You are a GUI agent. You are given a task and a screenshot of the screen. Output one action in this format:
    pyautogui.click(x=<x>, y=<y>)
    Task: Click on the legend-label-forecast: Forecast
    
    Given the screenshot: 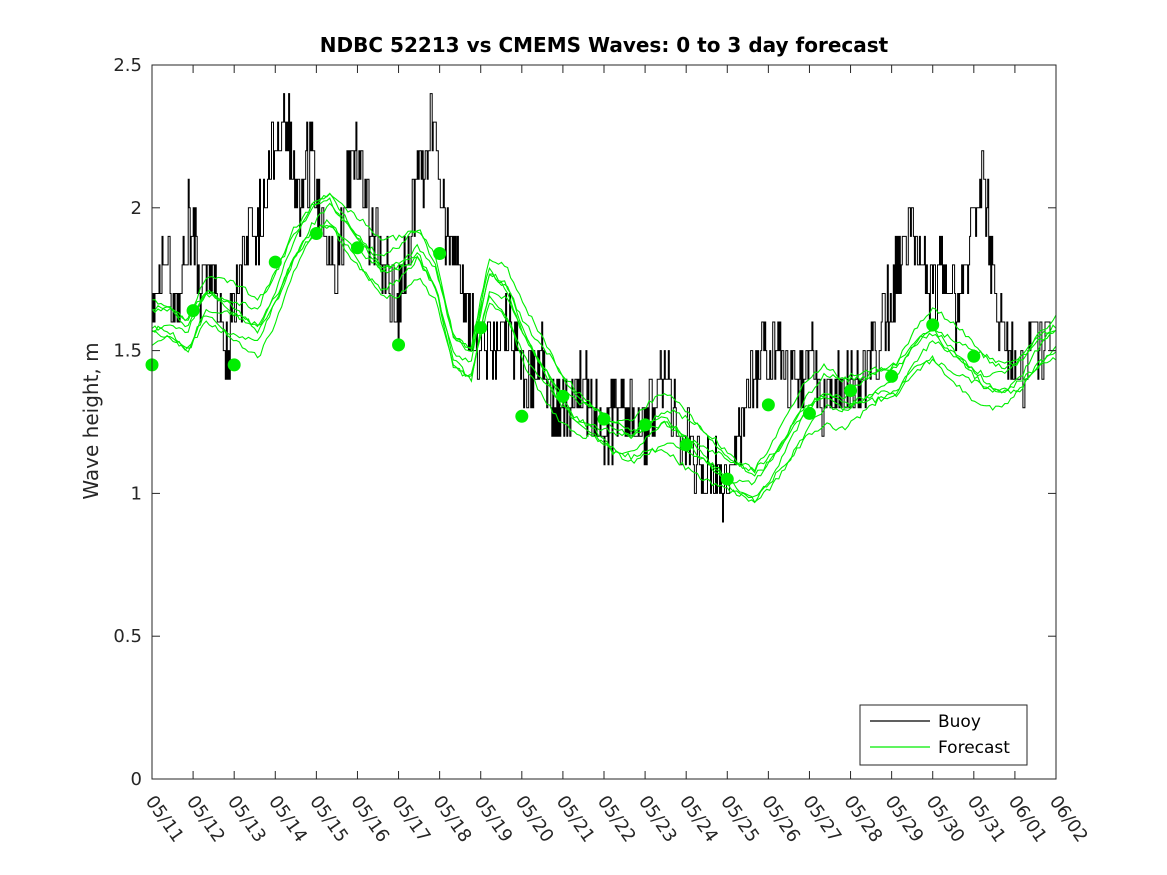 What is the action you would take?
    pyautogui.click(x=974, y=748)
    